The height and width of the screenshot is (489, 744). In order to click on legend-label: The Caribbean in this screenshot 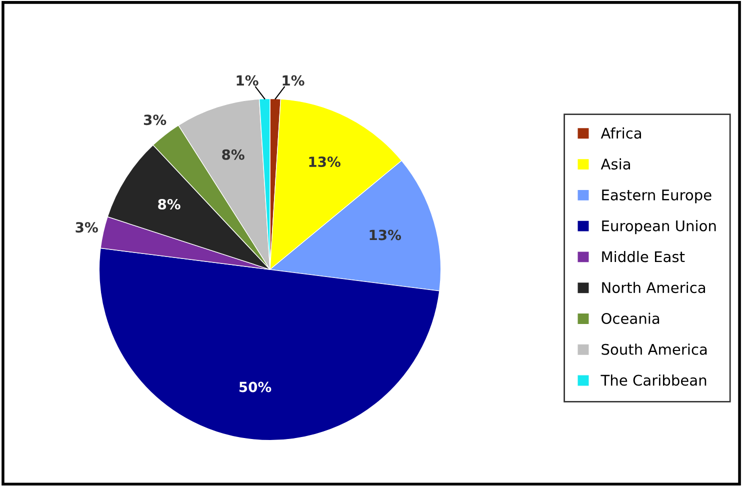, I will do `click(653, 380)`.